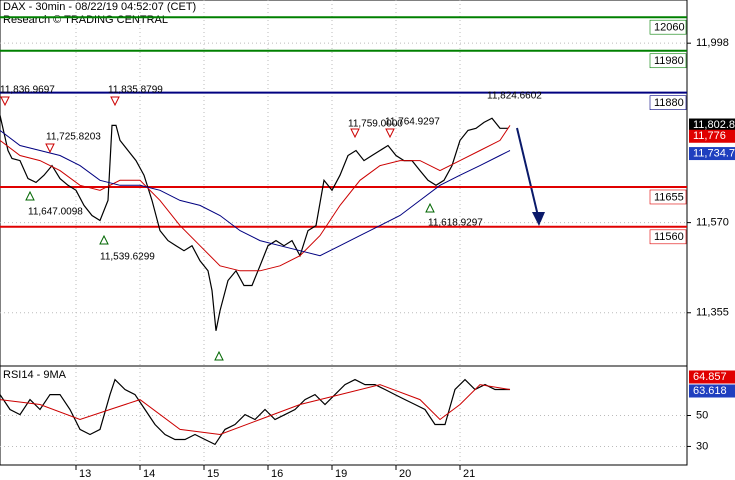  Describe the element at coordinates (135, 90) in the screenshot. I see `annotation: 11,835.8799` at that location.